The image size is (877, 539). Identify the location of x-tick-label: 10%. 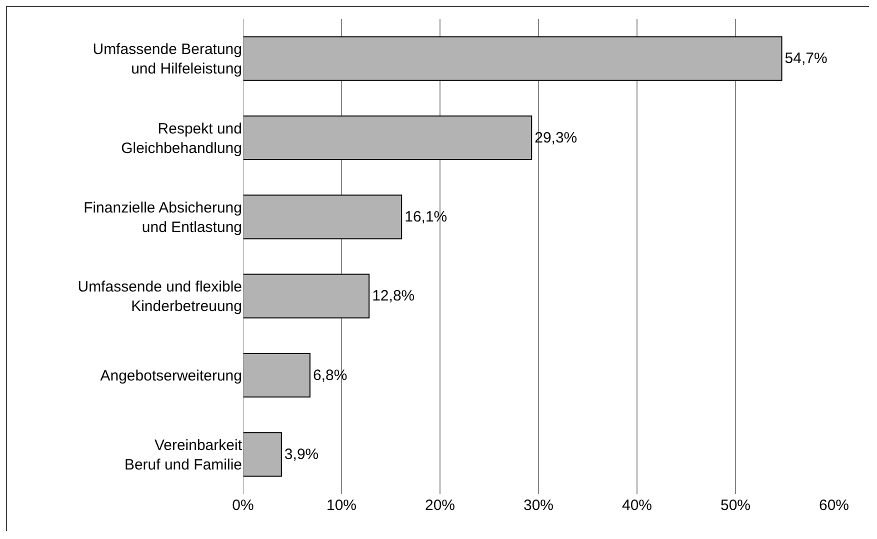
(341, 505).